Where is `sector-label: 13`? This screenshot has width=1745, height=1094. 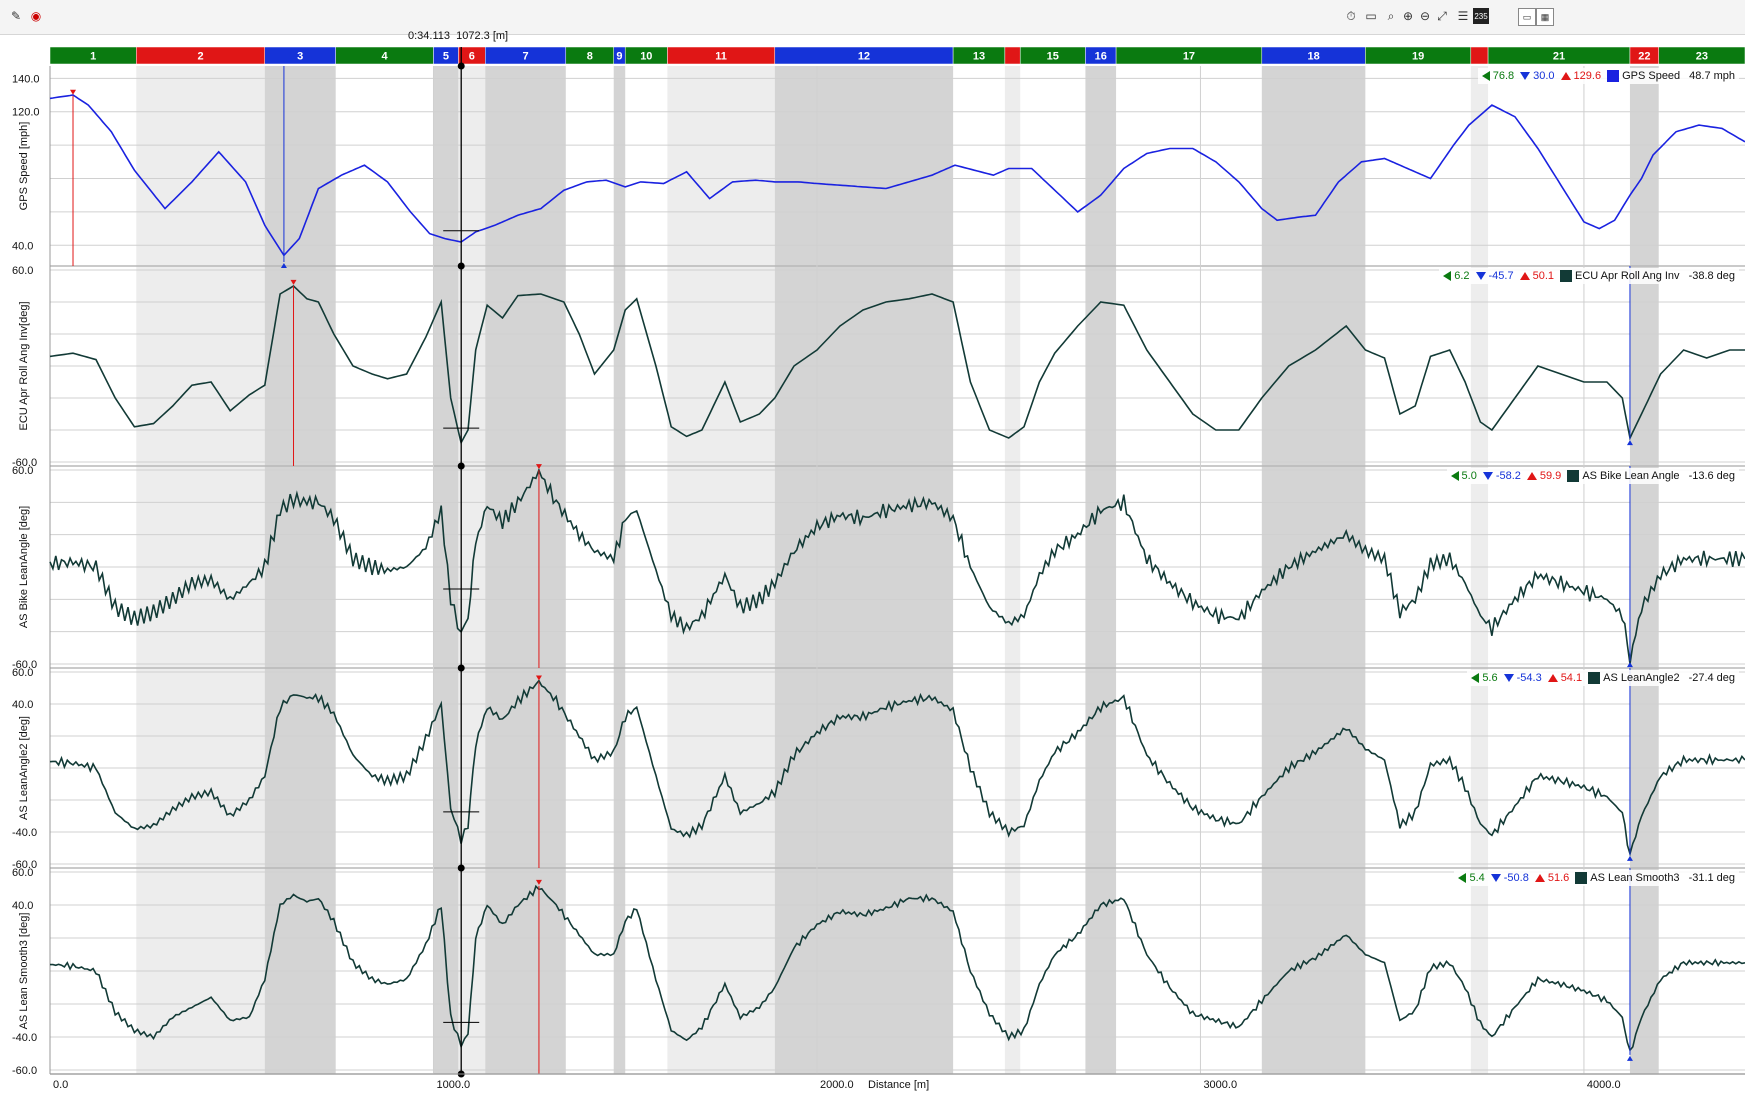
sector-label: 13 is located at coordinates (979, 57).